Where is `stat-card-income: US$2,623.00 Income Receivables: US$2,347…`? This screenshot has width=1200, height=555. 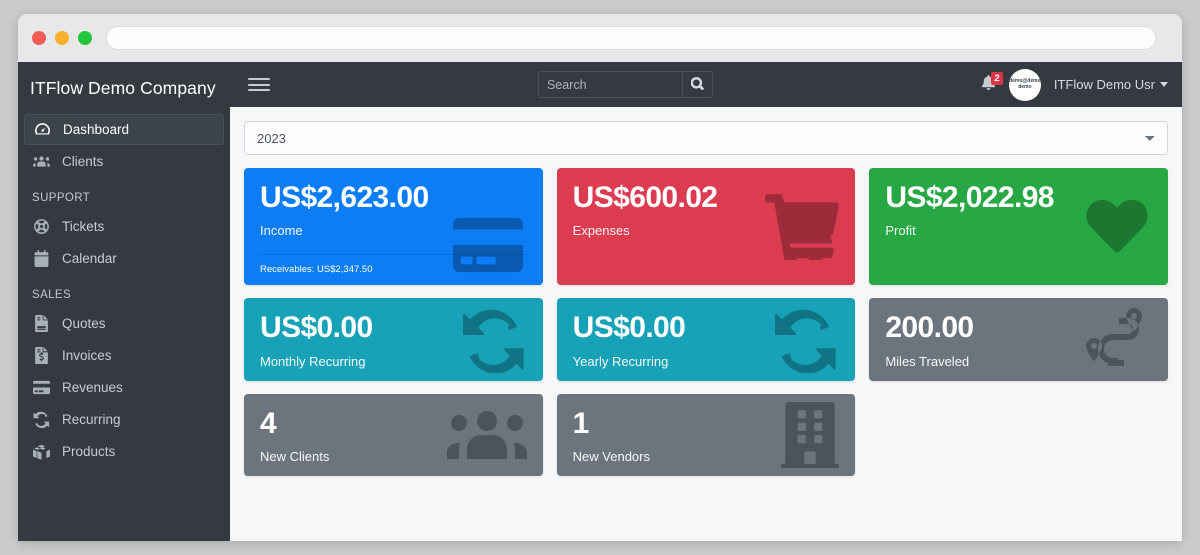 stat-card-income: US$2,623.00 Income Receivables: US$2,347… is located at coordinates (393, 227).